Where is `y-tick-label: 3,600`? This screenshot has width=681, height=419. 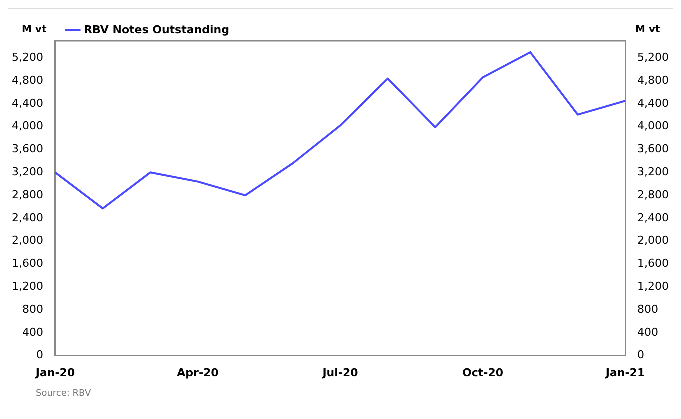 y-tick-label: 3,600 is located at coordinates (28, 149).